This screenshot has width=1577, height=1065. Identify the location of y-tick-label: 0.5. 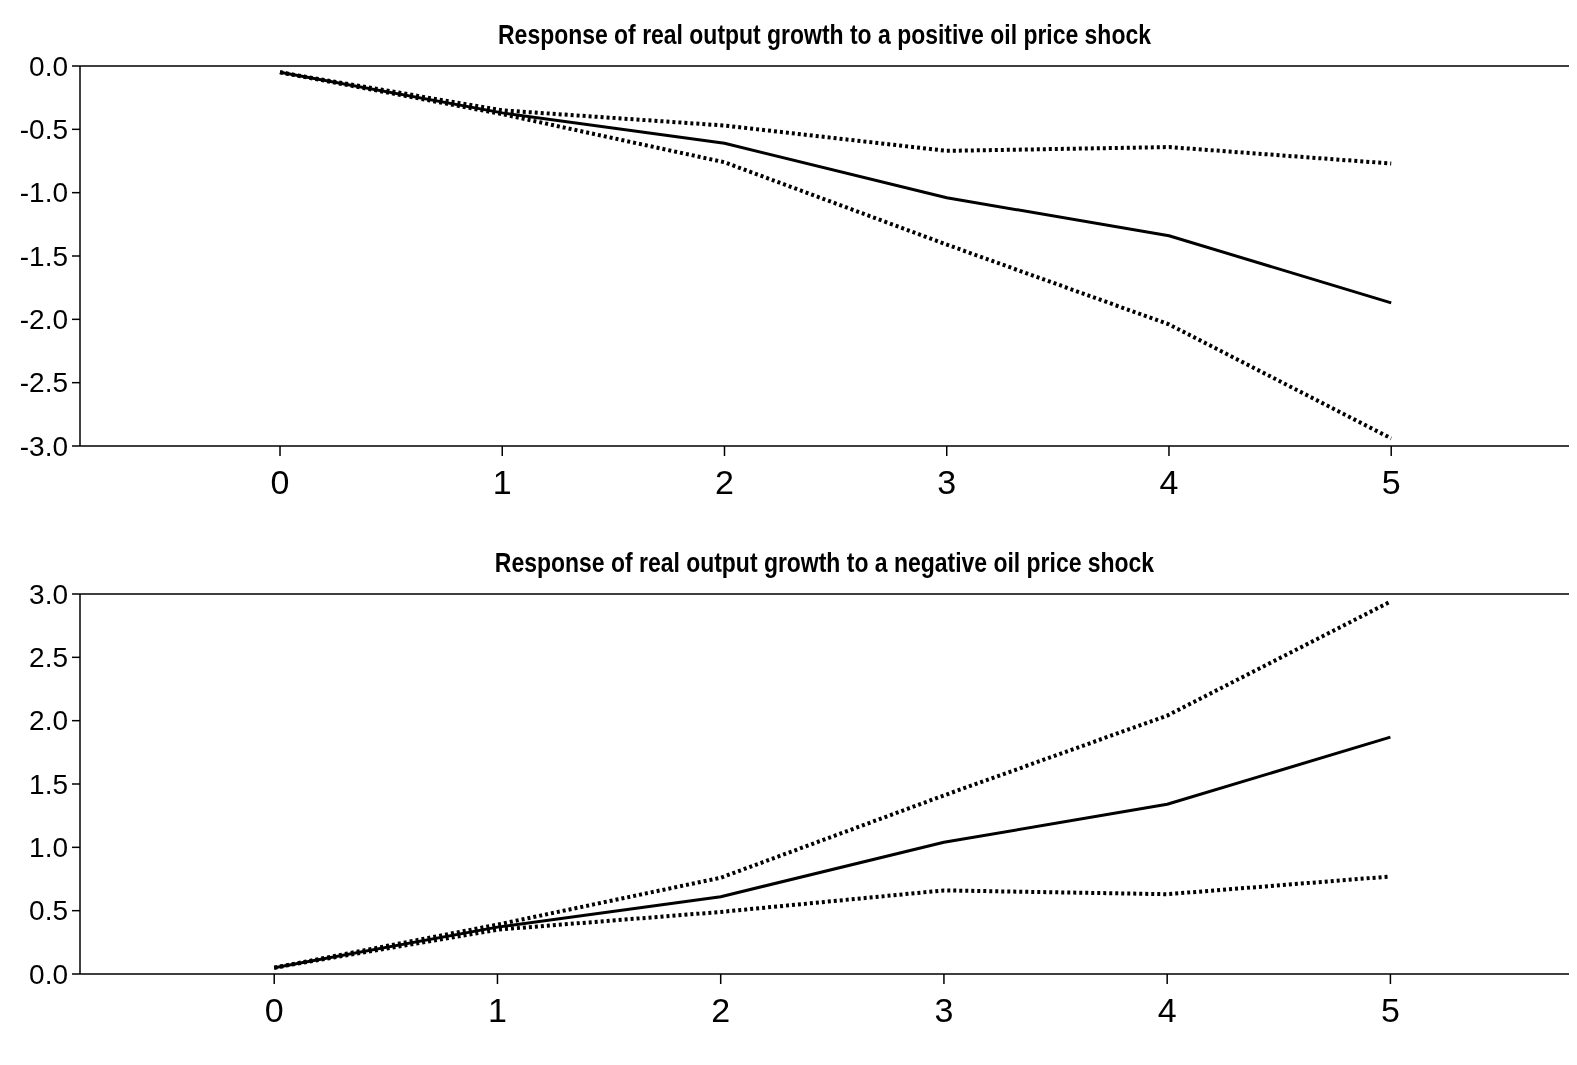
(48, 911).